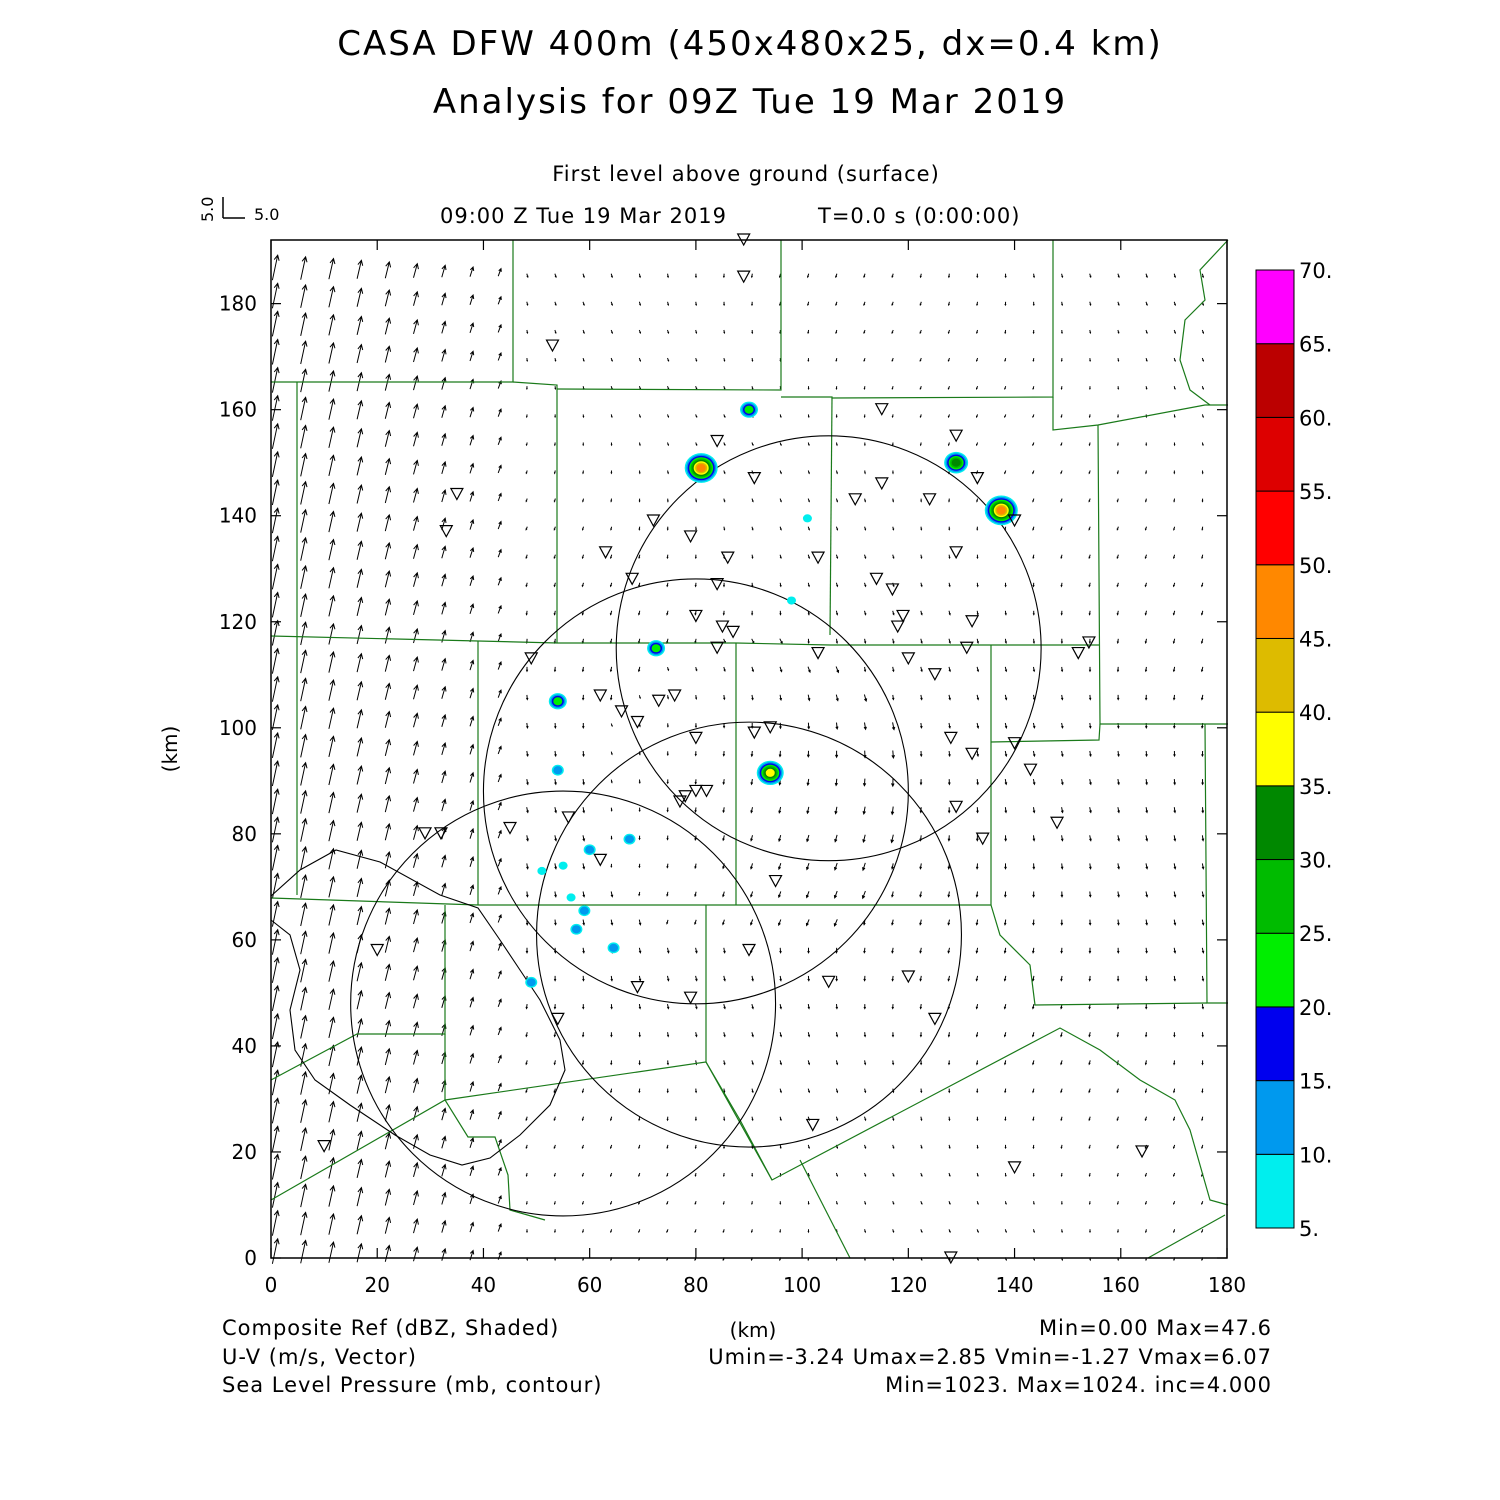 This screenshot has width=1500, height=1500. Describe the element at coordinates (1315, 492) in the screenshot. I see `colorbar-label: 55.` at that location.